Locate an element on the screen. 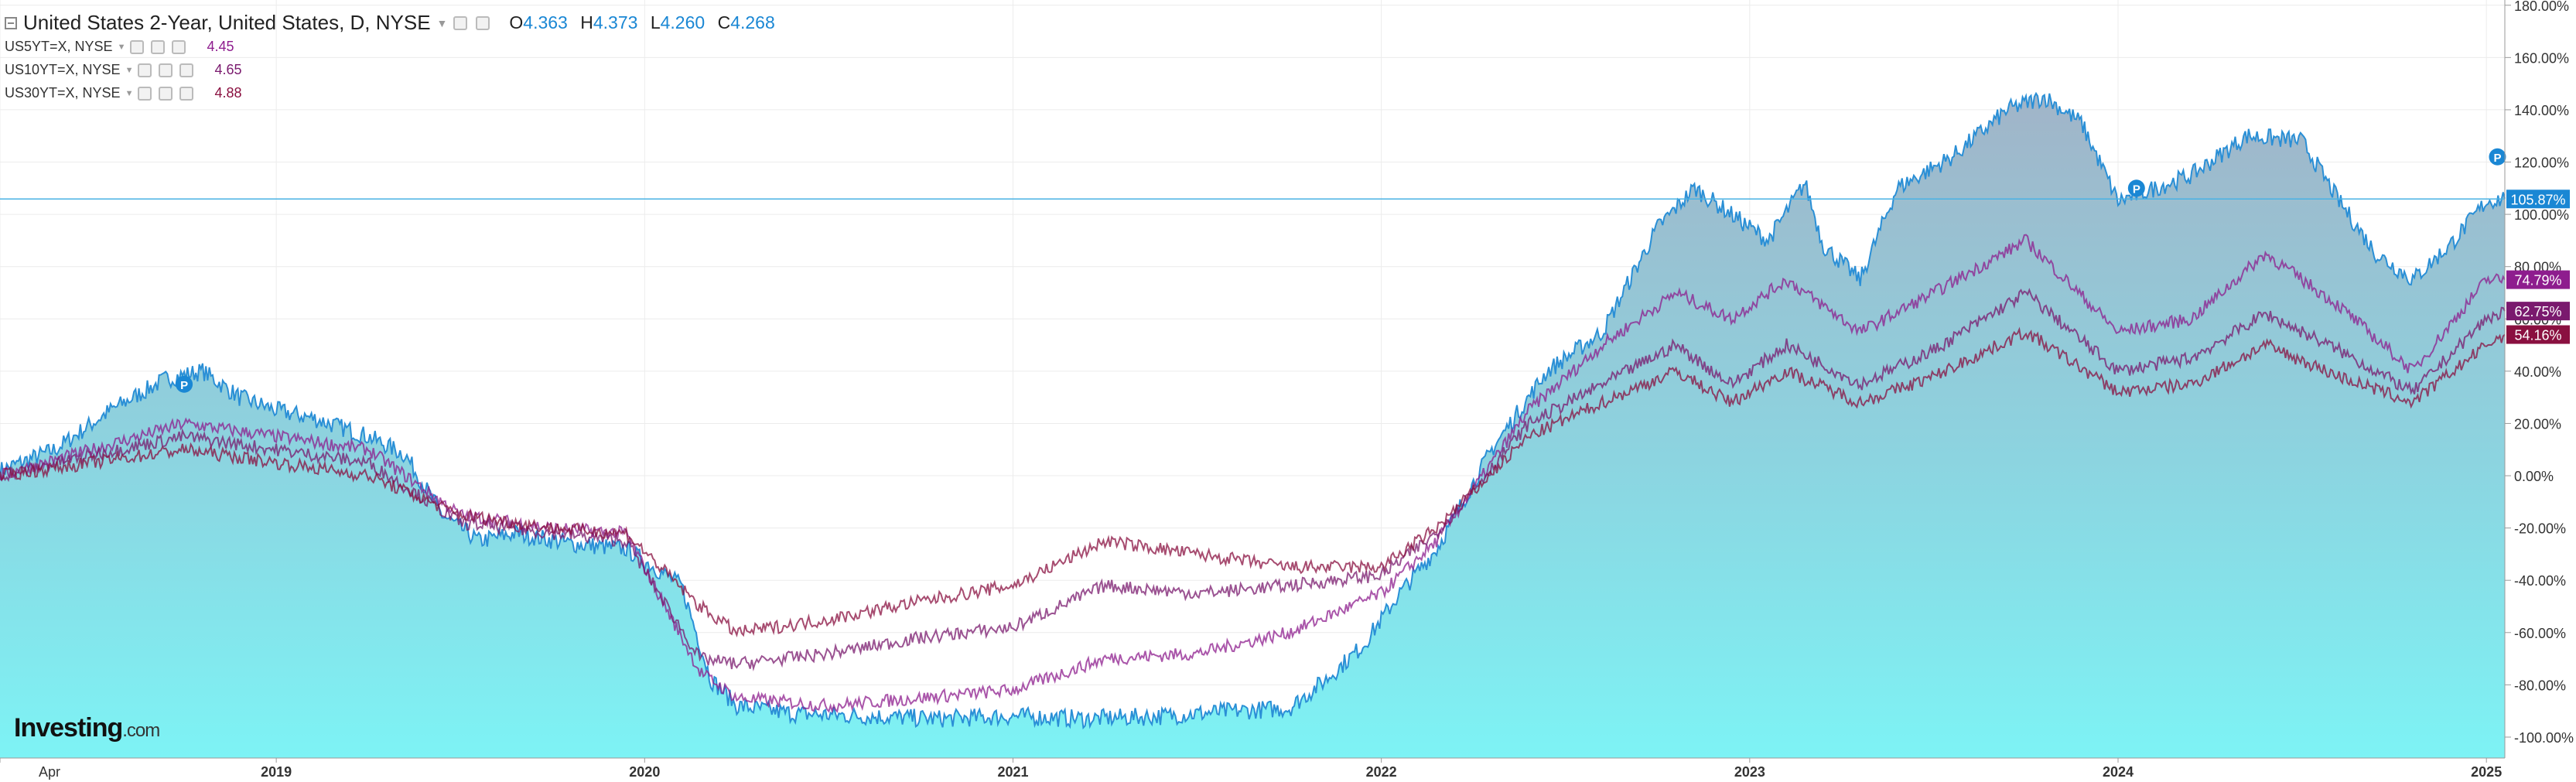  price-tag-us30ytx-text: 54.16% is located at coordinates (2537, 335).